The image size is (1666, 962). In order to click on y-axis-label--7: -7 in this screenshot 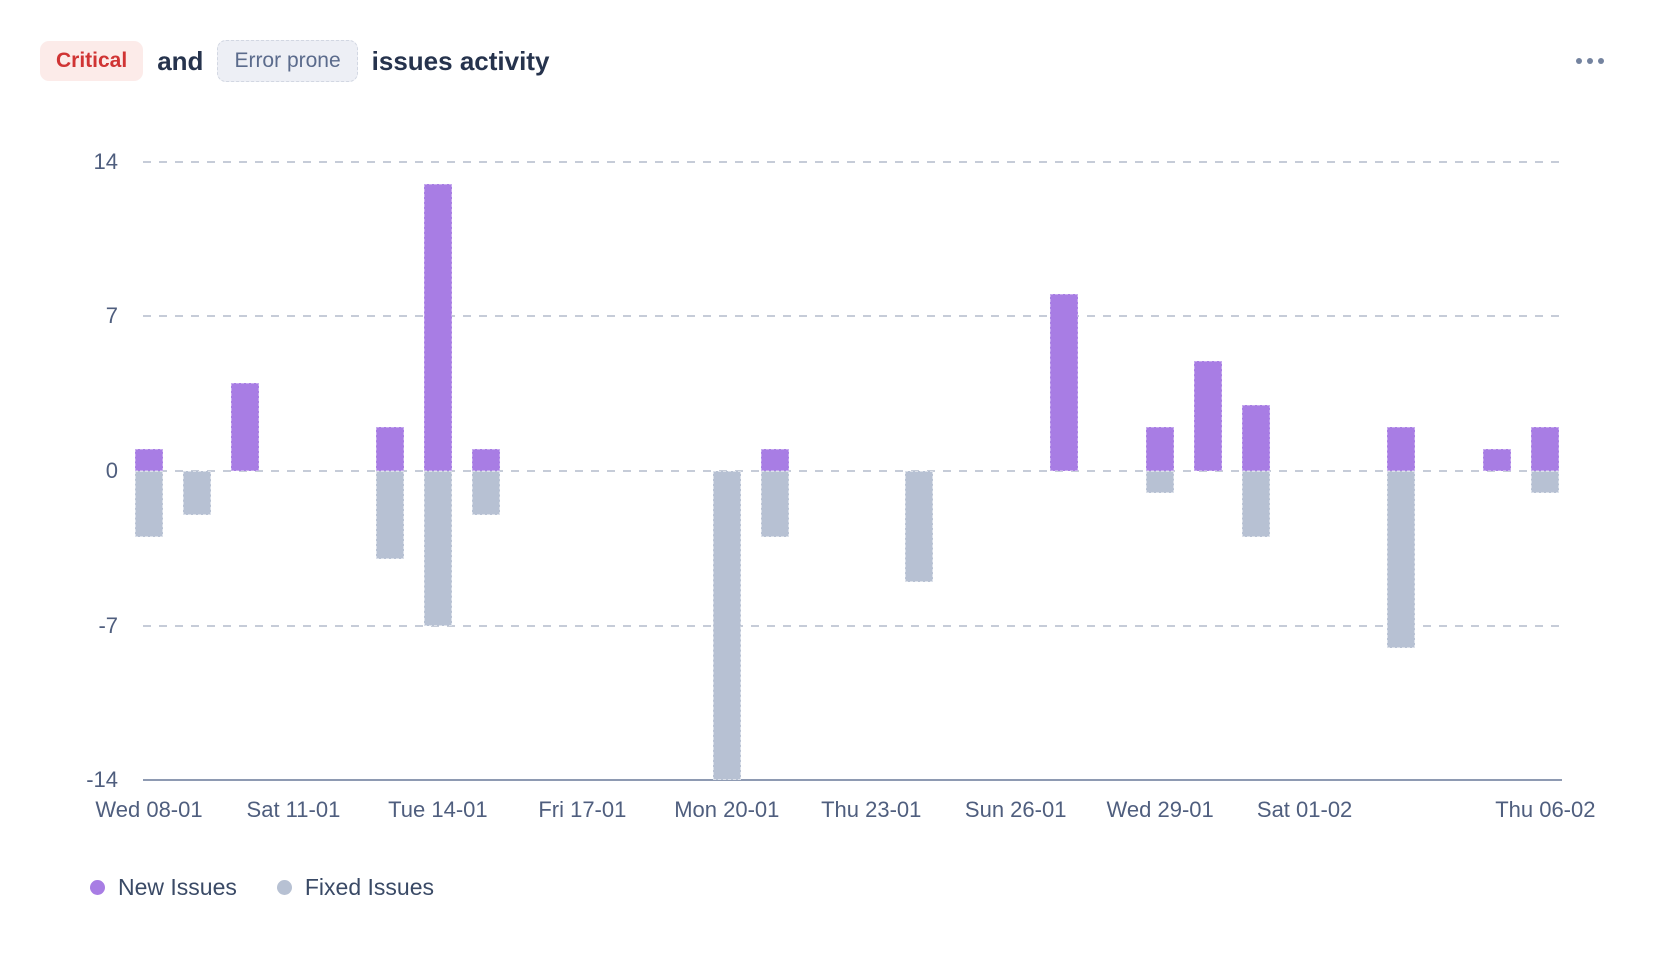, I will do `click(108, 625)`.